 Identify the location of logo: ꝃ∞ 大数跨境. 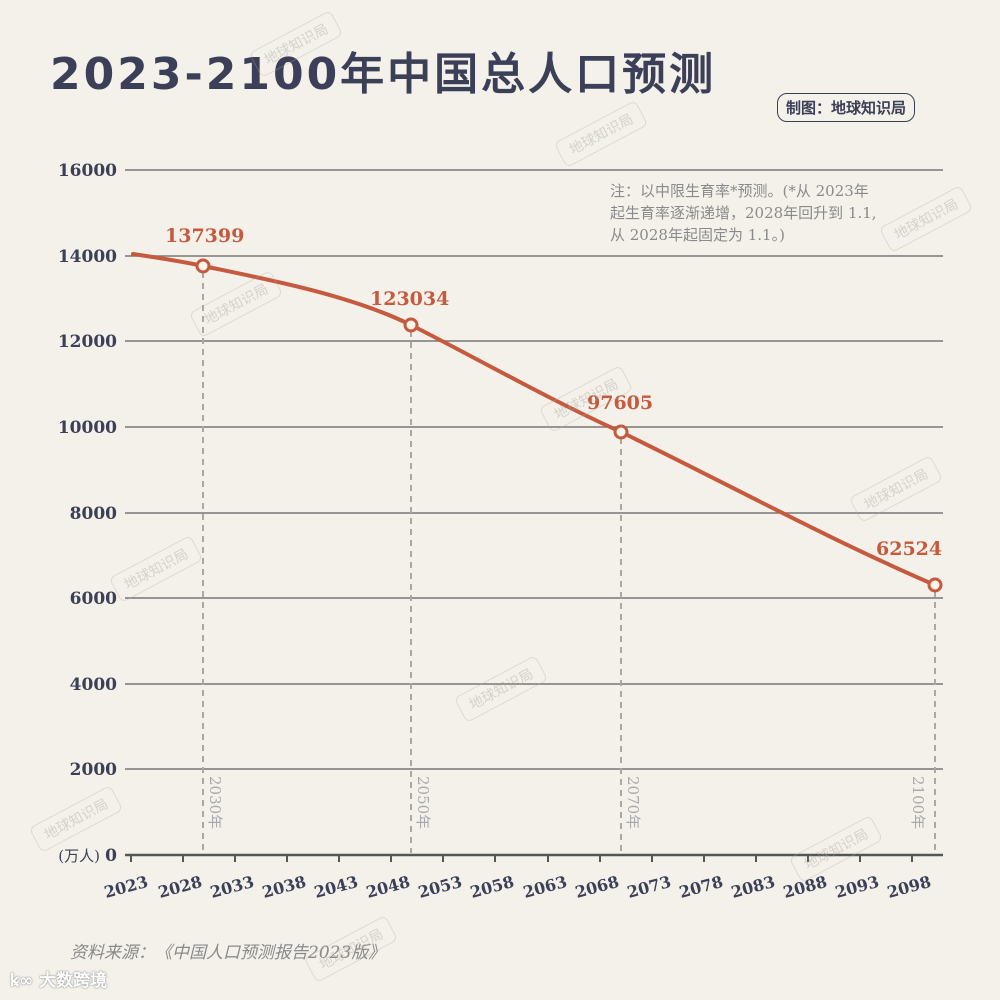
(58, 978).